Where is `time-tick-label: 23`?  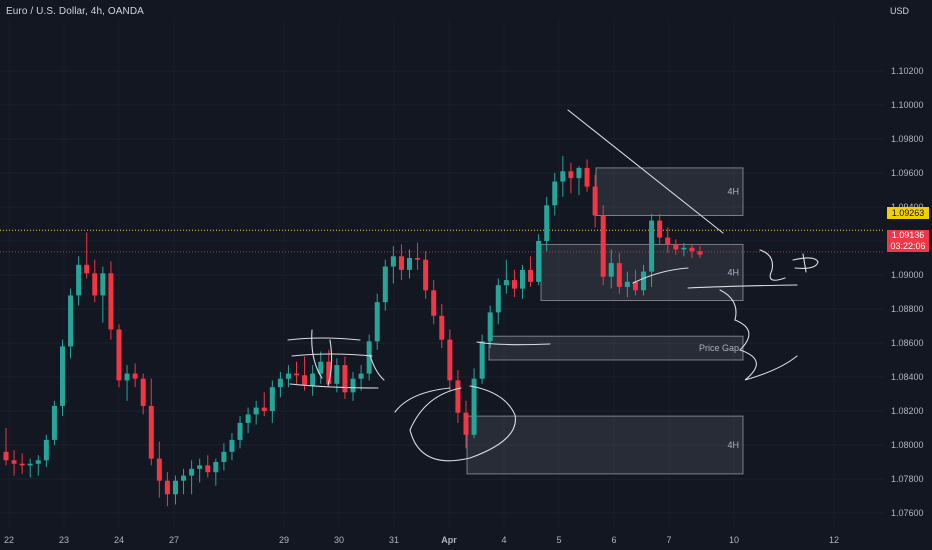
time-tick-label: 23 is located at coordinates (64, 540).